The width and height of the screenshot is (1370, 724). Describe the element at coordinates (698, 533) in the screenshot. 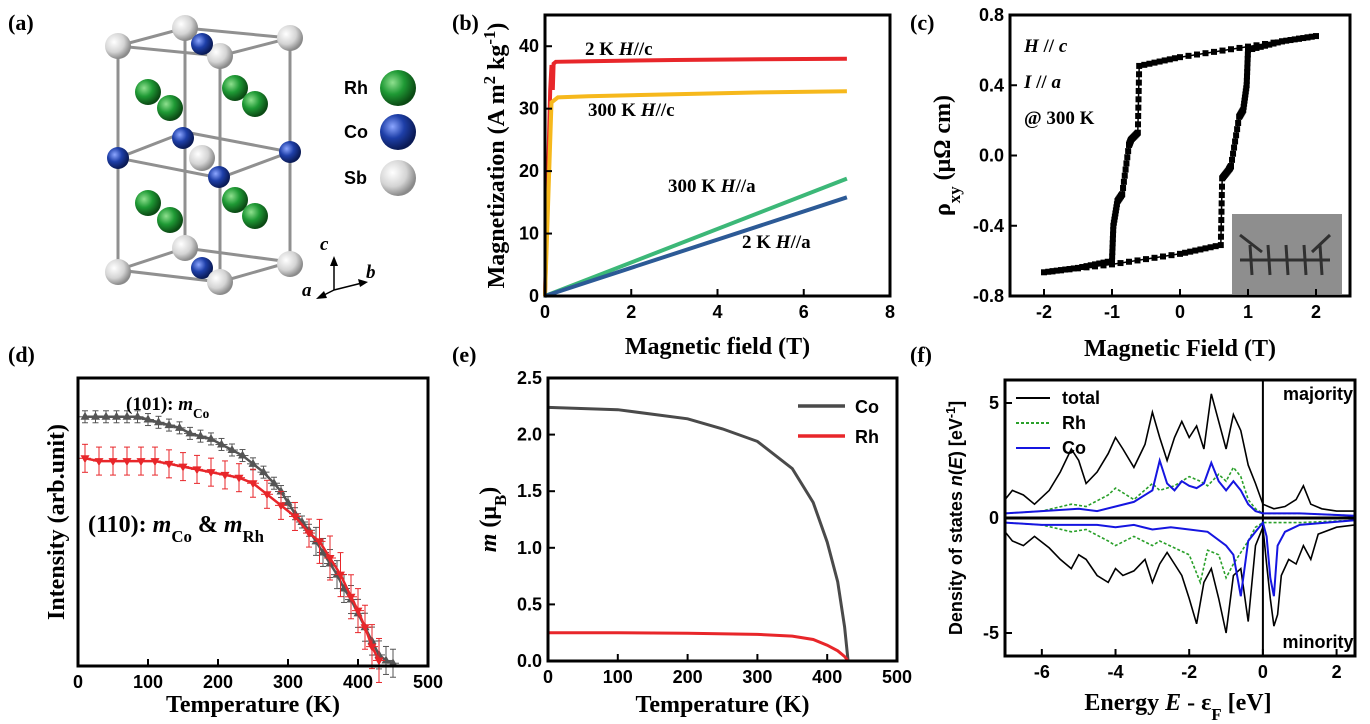

I see `series-line-co` at that location.